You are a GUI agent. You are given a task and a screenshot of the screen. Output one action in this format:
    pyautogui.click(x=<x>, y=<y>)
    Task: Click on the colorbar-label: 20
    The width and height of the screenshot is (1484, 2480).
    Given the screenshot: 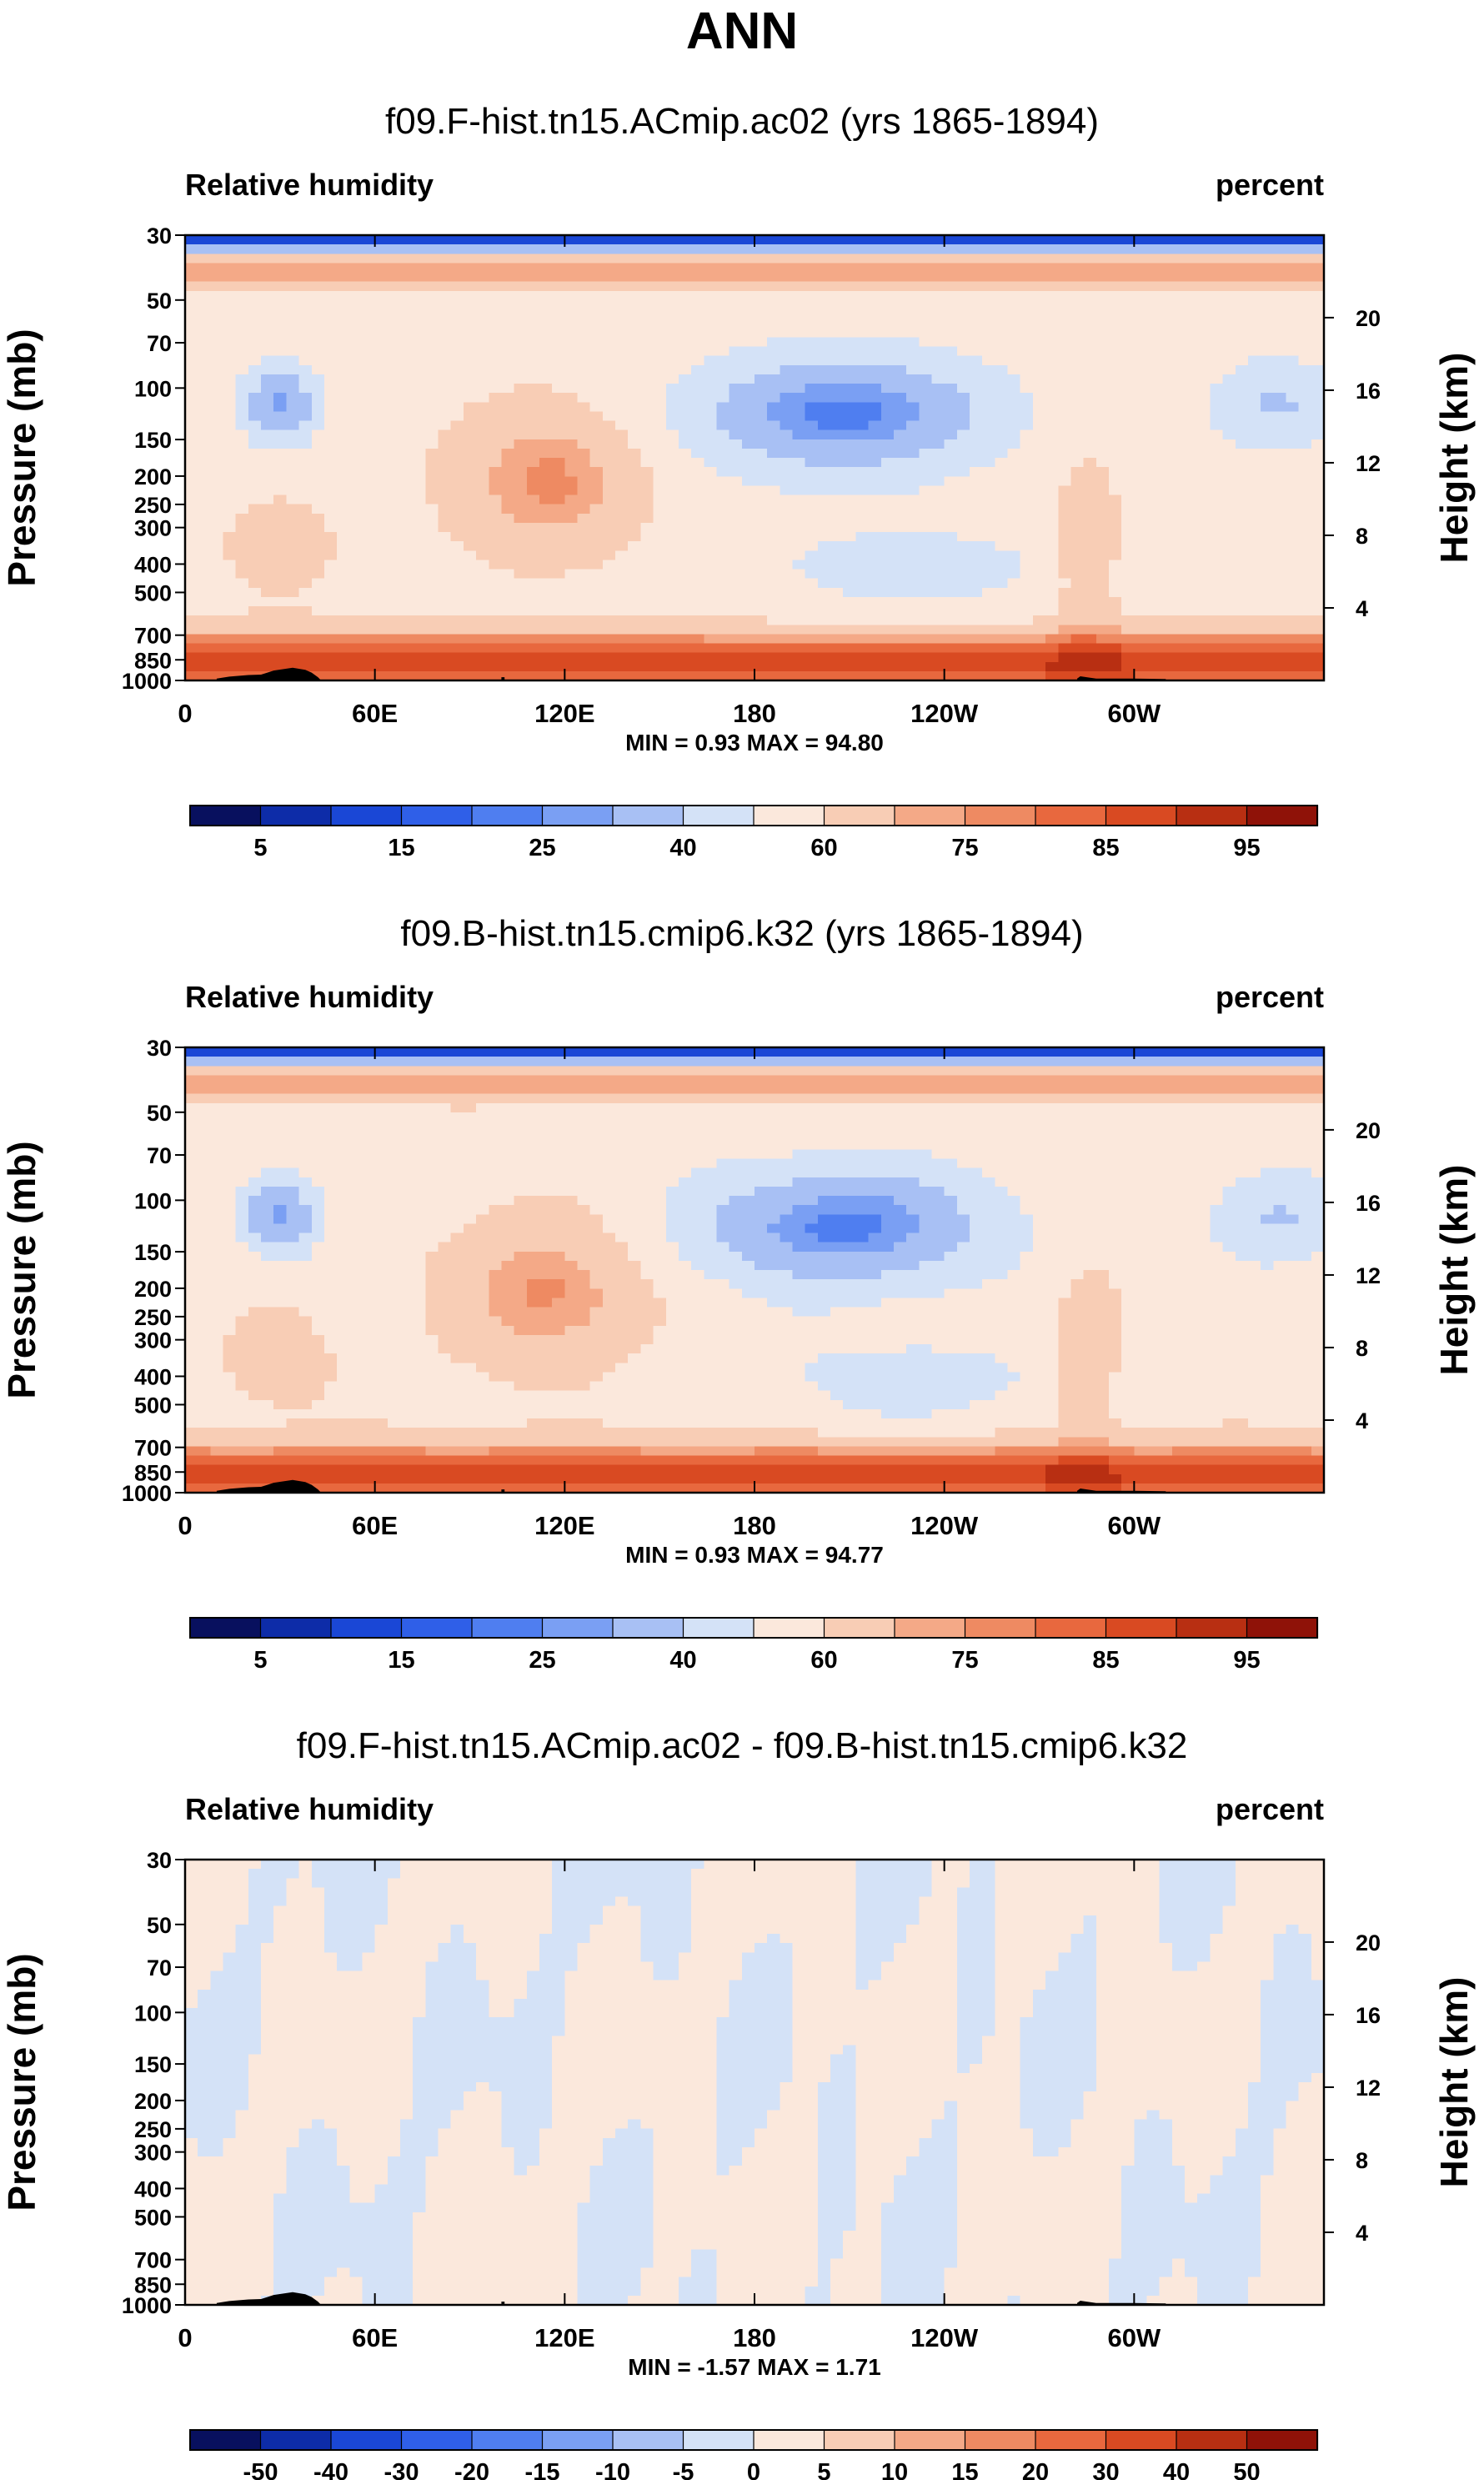 What is the action you would take?
    pyautogui.click(x=1035, y=2469)
    